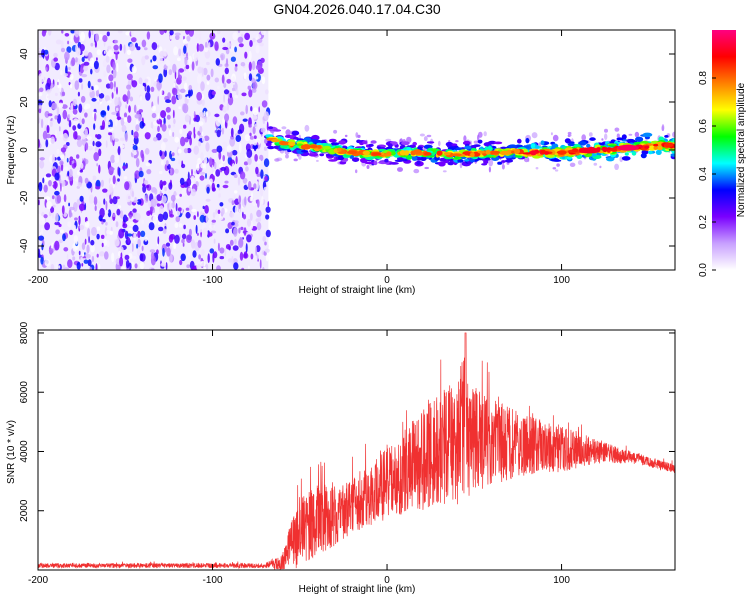 The image size is (750, 600). Describe the element at coordinates (24, 451) in the screenshot. I see `snr-y-tick-label: 4000` at that location.